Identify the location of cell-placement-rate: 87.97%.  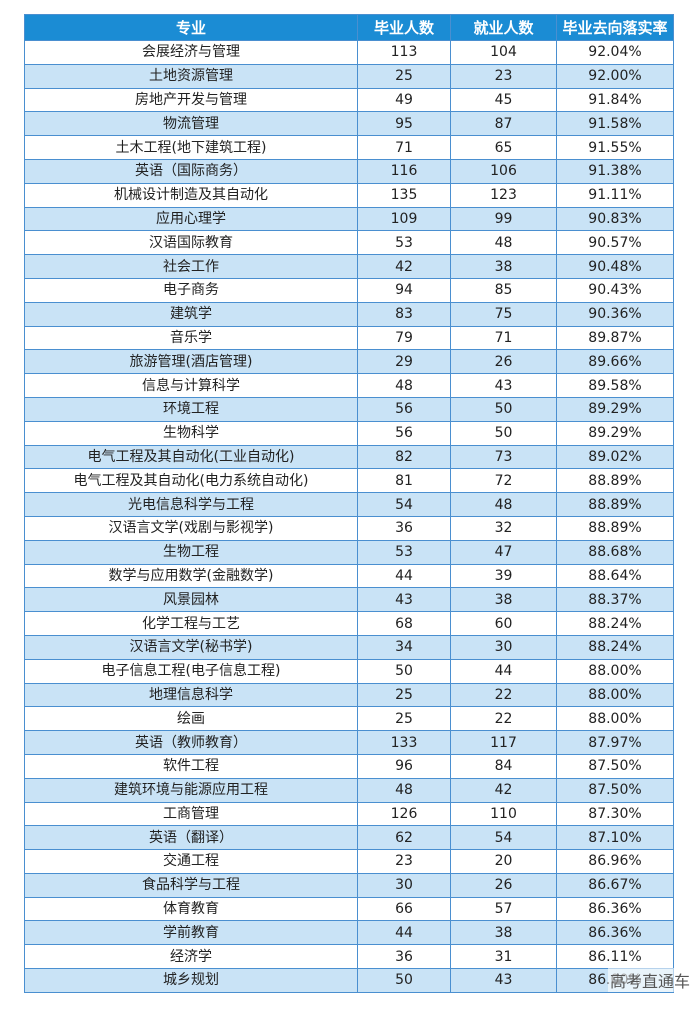
(615, 742).